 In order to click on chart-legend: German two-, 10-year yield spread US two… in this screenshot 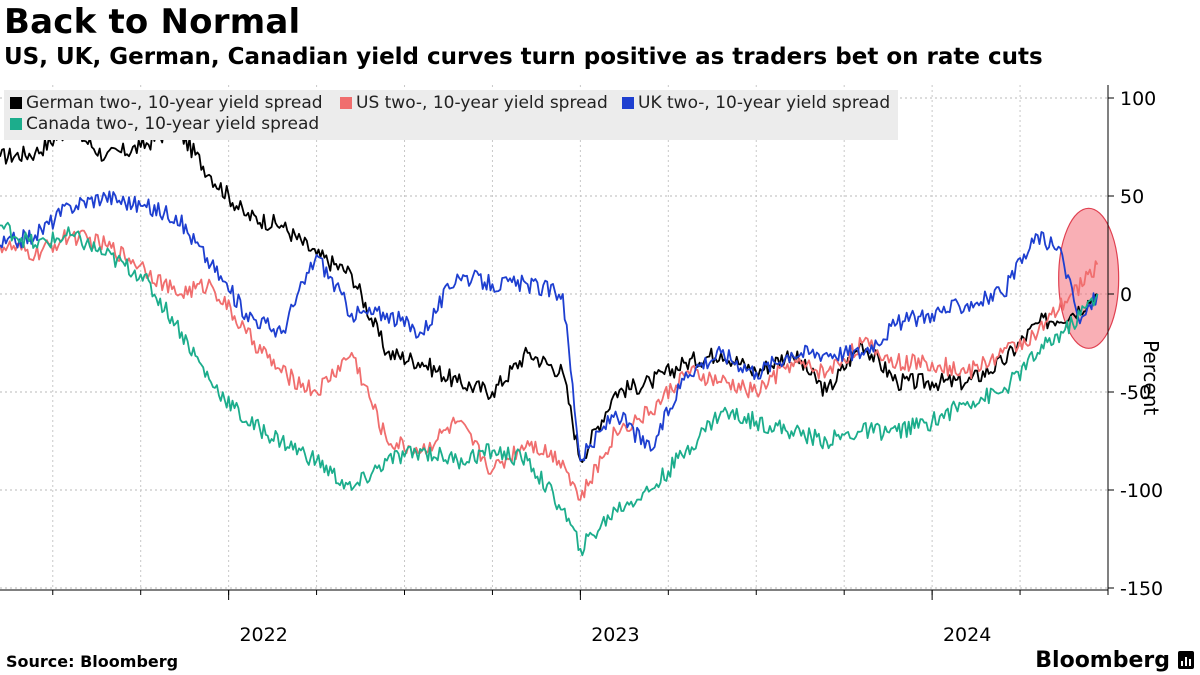, I will do `click(451, 115)`.